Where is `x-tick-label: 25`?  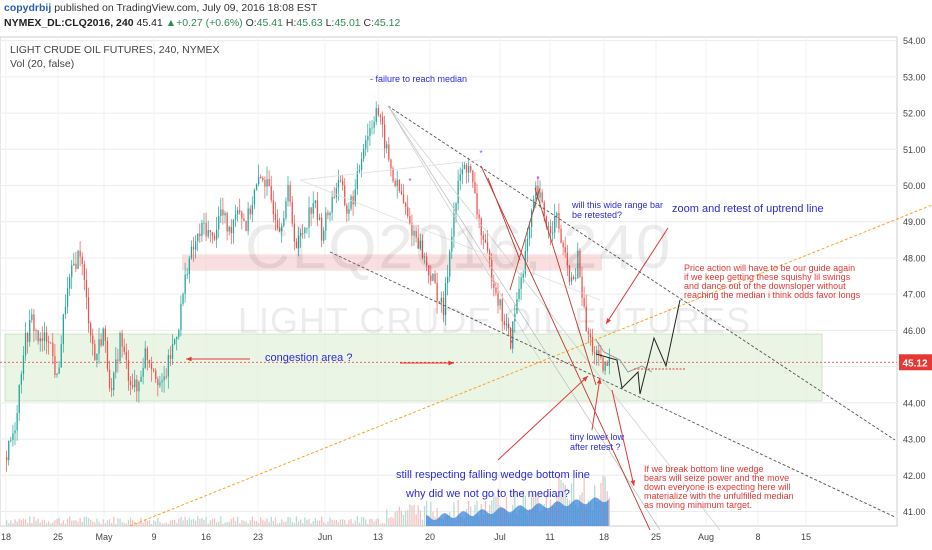
x-tick-label: 25 is located at coordinates (656, 537).